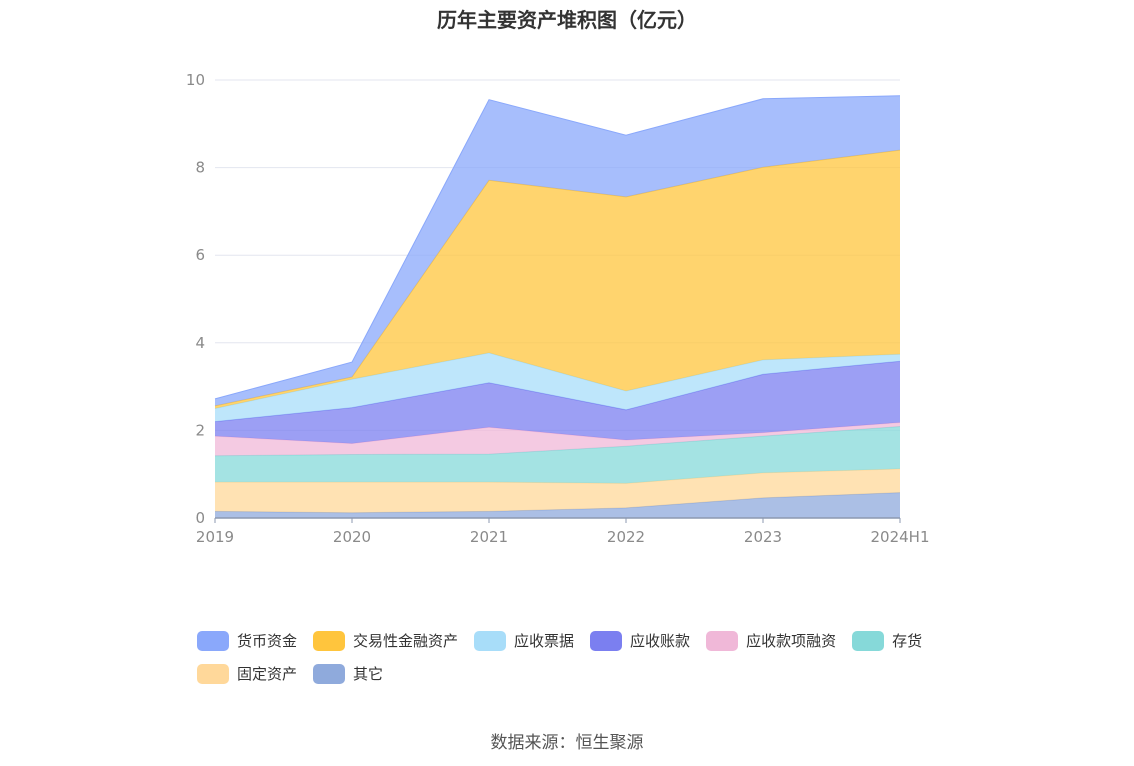  Describe the element at coordinates (352, 537) in the screenshot. I see `x-tick-label: 2020` at that location.